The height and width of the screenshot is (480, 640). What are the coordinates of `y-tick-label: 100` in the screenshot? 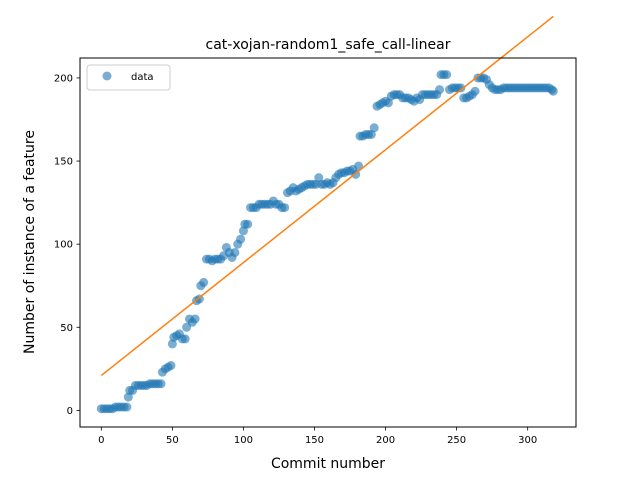 It's located at (63, 245).